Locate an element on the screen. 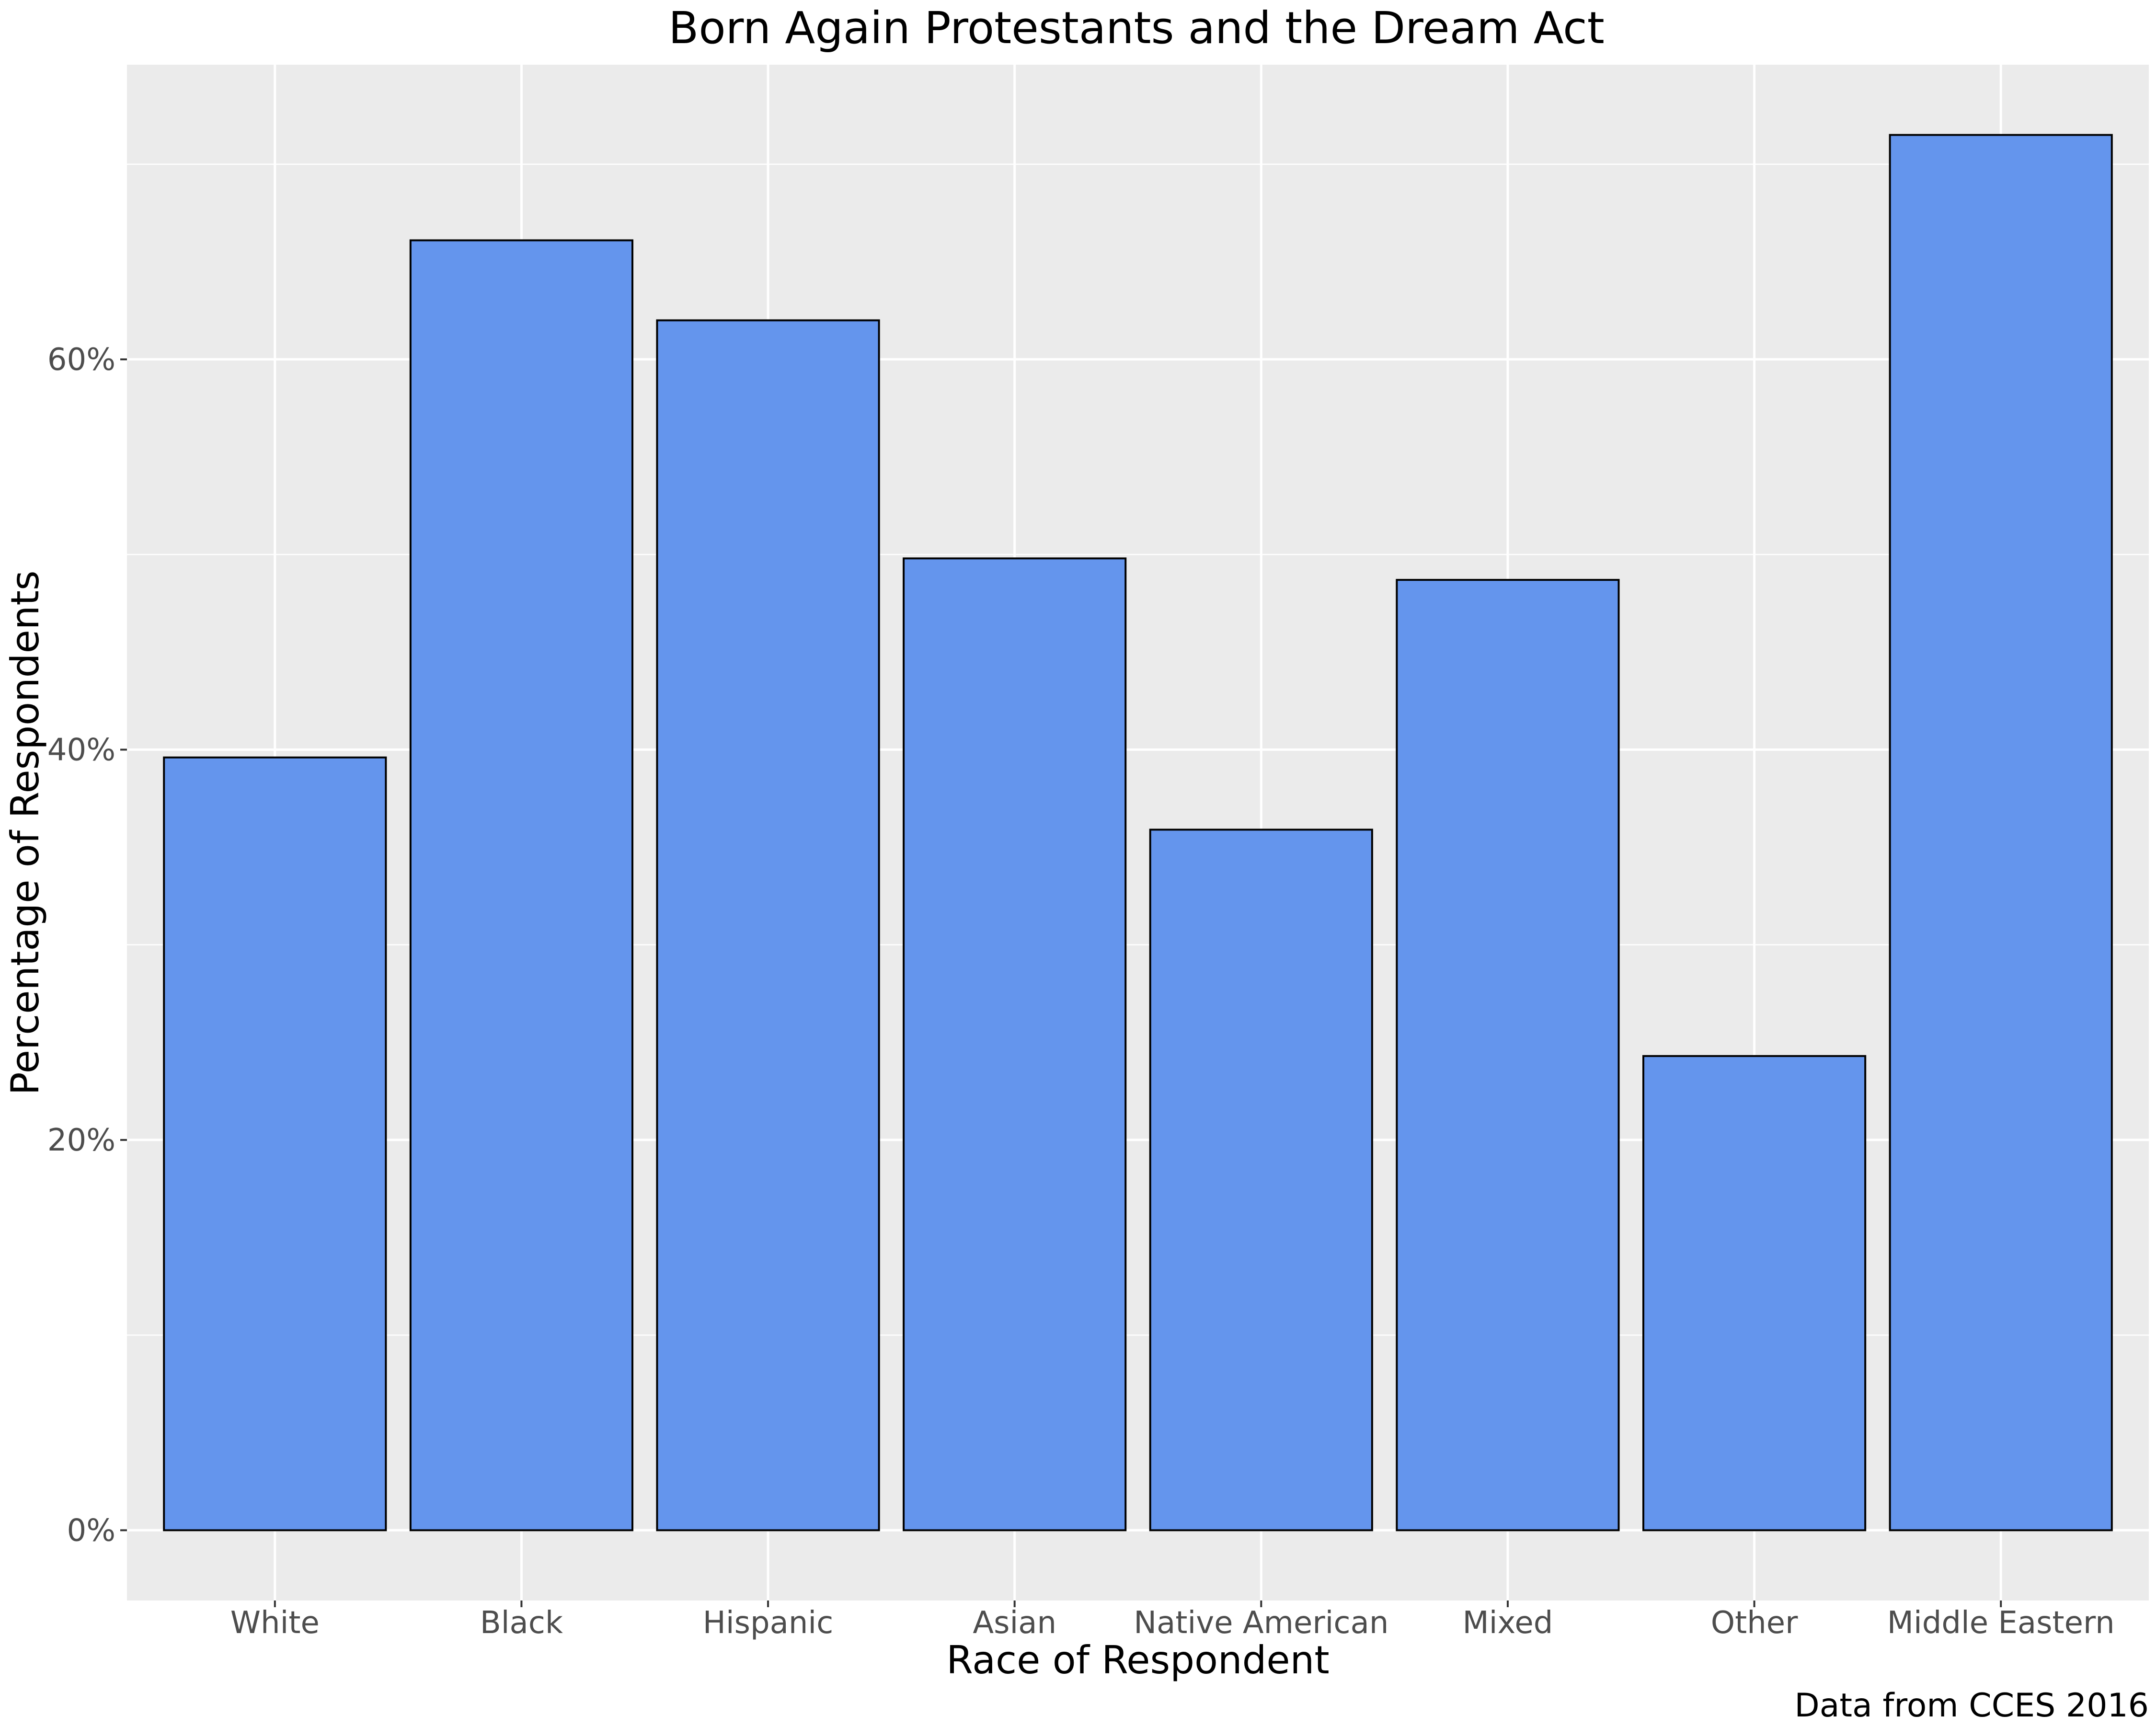 This screenshot has height=1727, width=2156. y-tick-label: 20% is located at coordinates (81, 1140).